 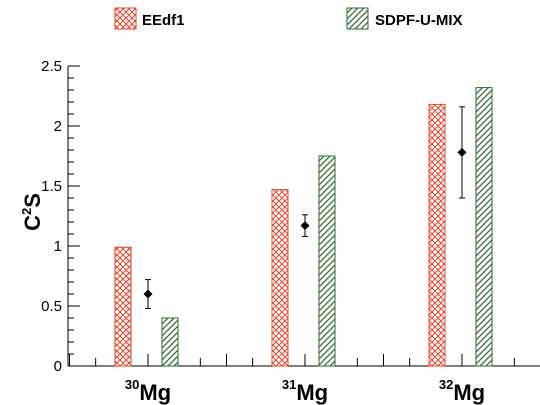 I want to click on y-tick-label: 2.5, so click(x=51, y=66).